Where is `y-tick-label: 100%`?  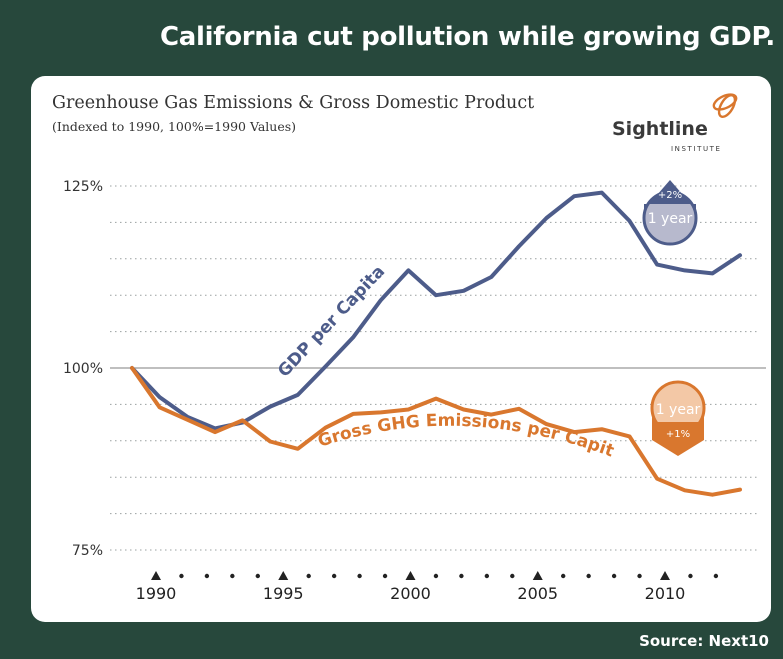
y-tick-label: 100% is located at coordinates (83, 369).